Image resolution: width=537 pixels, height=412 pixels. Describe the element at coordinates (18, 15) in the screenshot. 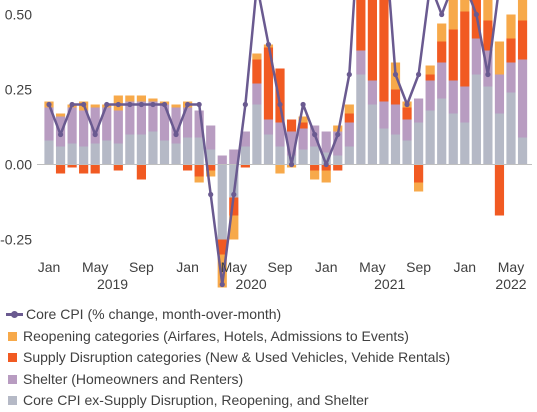

I see `y-tick-label: 0.50` at that location.